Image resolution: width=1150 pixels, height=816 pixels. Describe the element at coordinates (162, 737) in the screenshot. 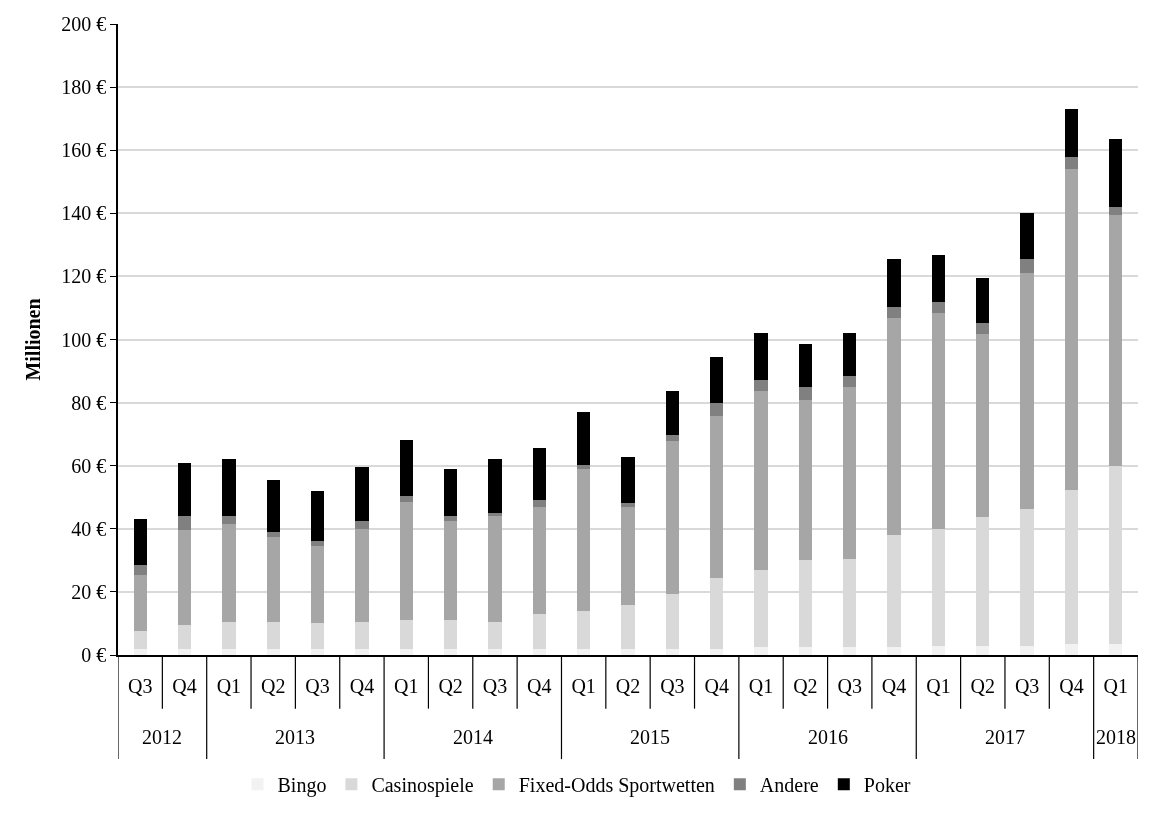

I see `text: 2012` at that location.